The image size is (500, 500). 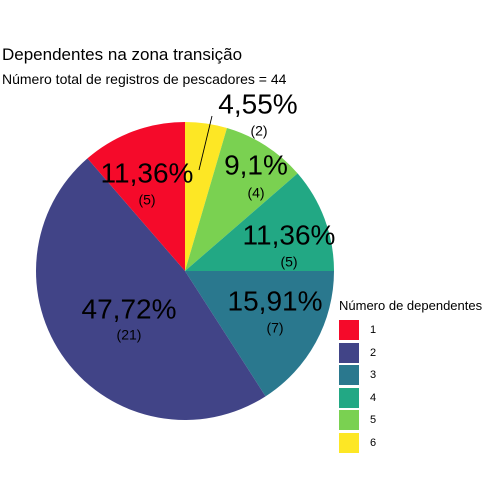 I want to click on legend-label-2: 2, so click(x=373, y=352).